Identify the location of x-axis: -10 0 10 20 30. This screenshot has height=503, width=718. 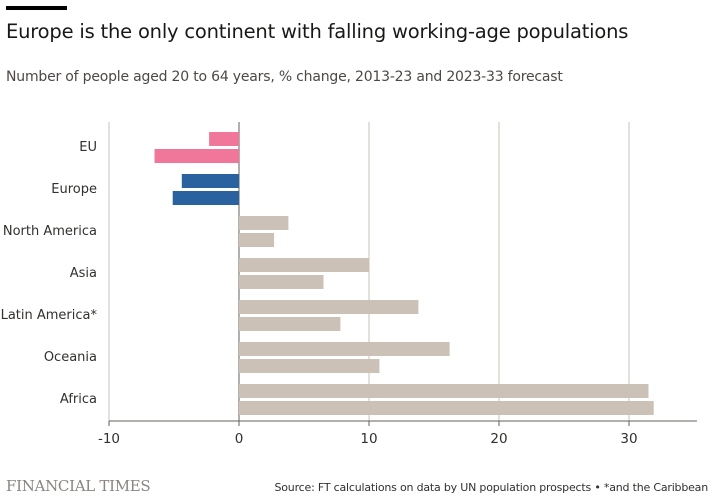
(397, 433).